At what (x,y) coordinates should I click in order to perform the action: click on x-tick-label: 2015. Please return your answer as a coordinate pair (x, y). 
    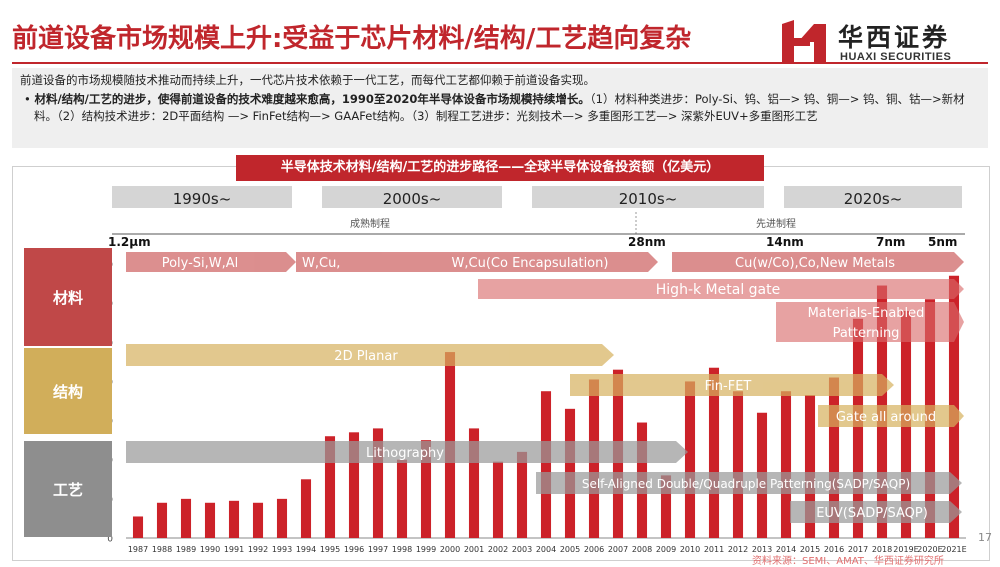
    Looking at the image, I should click on (810, 549).